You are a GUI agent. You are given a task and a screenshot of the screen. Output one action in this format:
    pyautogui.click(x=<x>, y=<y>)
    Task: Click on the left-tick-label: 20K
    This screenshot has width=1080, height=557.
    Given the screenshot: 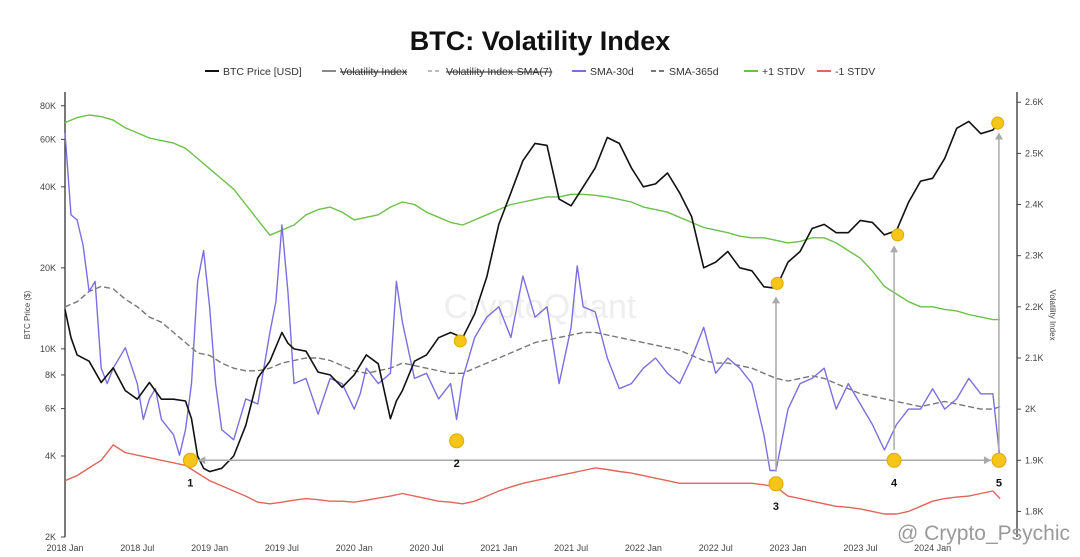 What is the action you would take?
    pyautogui.click(x=48, y=268)
    